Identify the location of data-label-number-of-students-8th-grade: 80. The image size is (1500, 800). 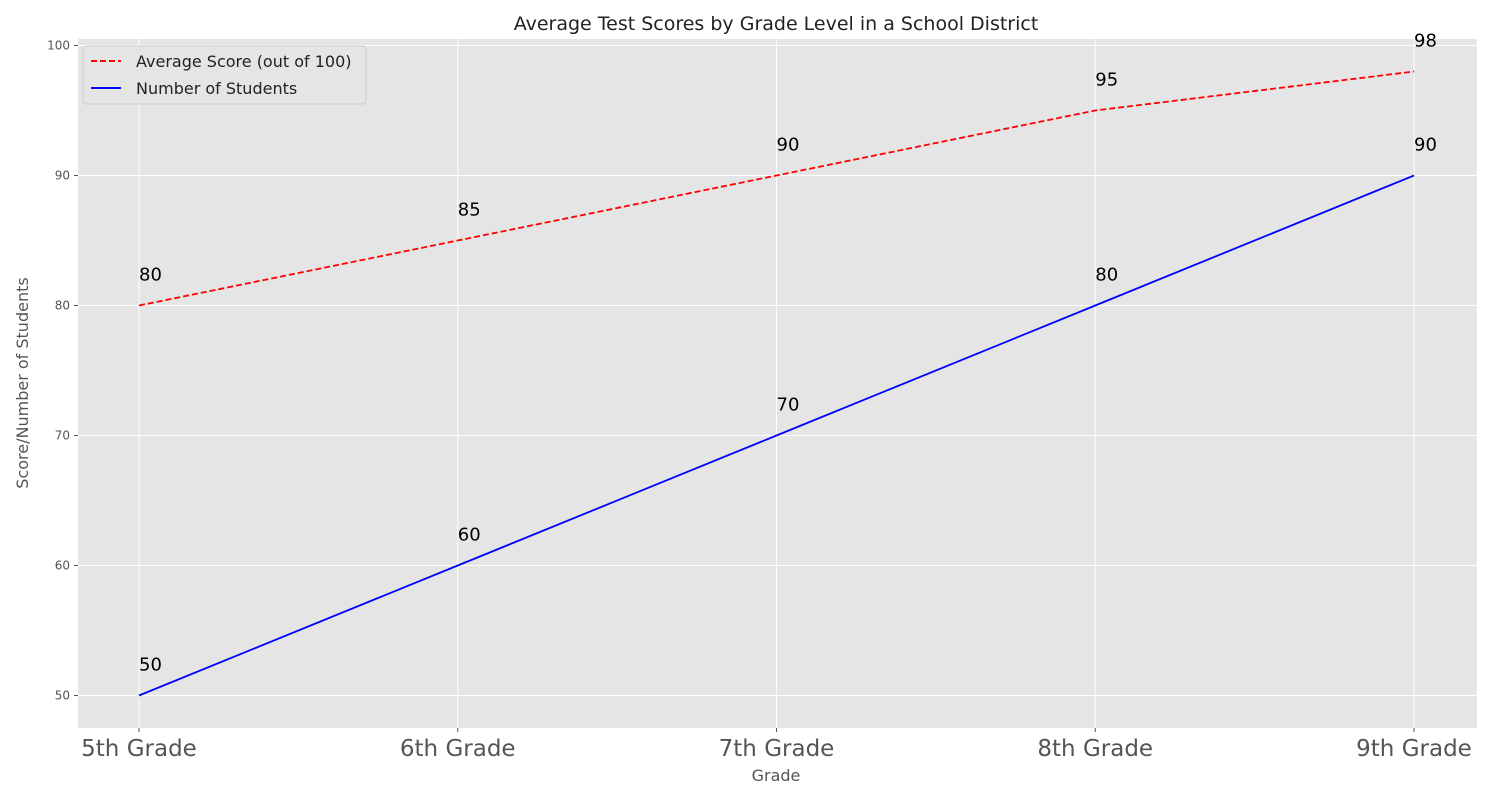
(1106, 275).